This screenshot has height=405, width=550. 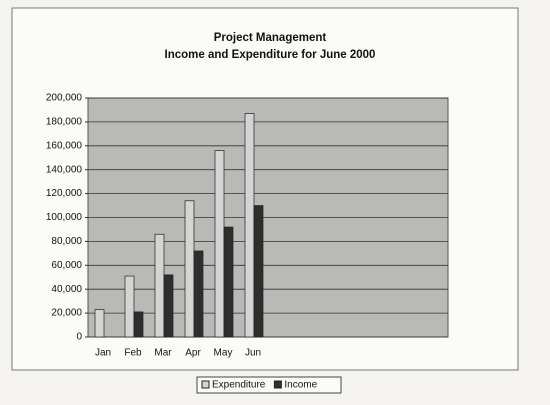 What do you see at coordinates (239, 385) in the screenshot?
I see `legend-label: Expenditure` at bounding box center [239, 385].